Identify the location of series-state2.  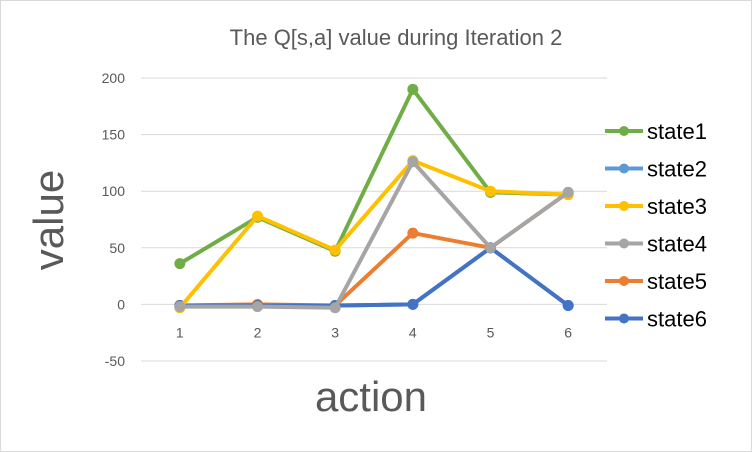
(374, 277).